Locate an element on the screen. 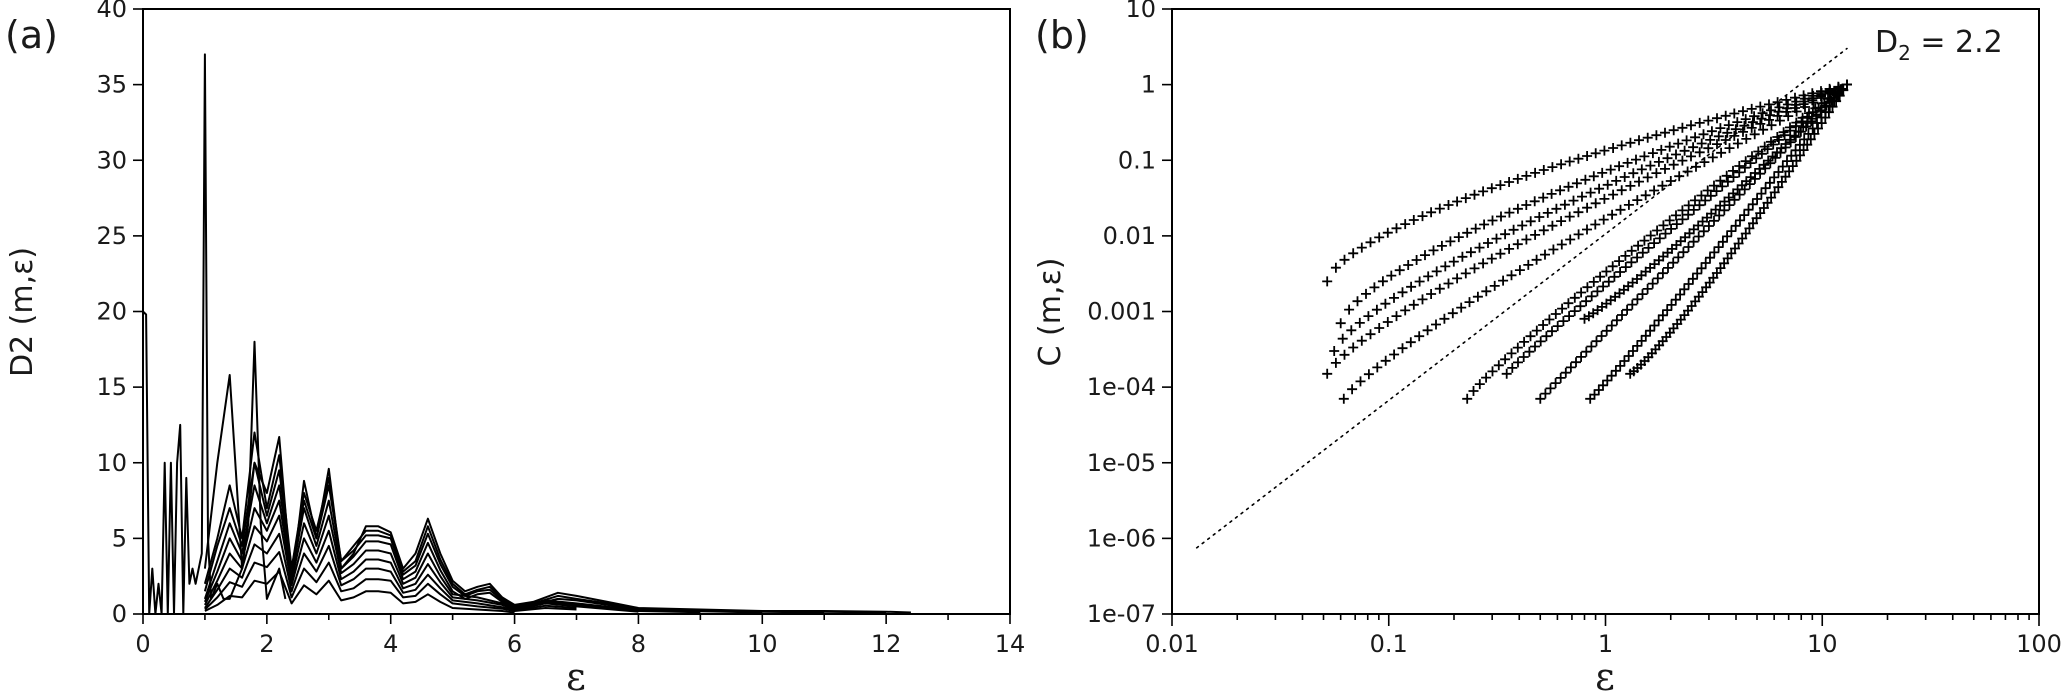 This screenshot has width=2067, height=699. x-tick-label: 6 is located at coordinates (514, 644).